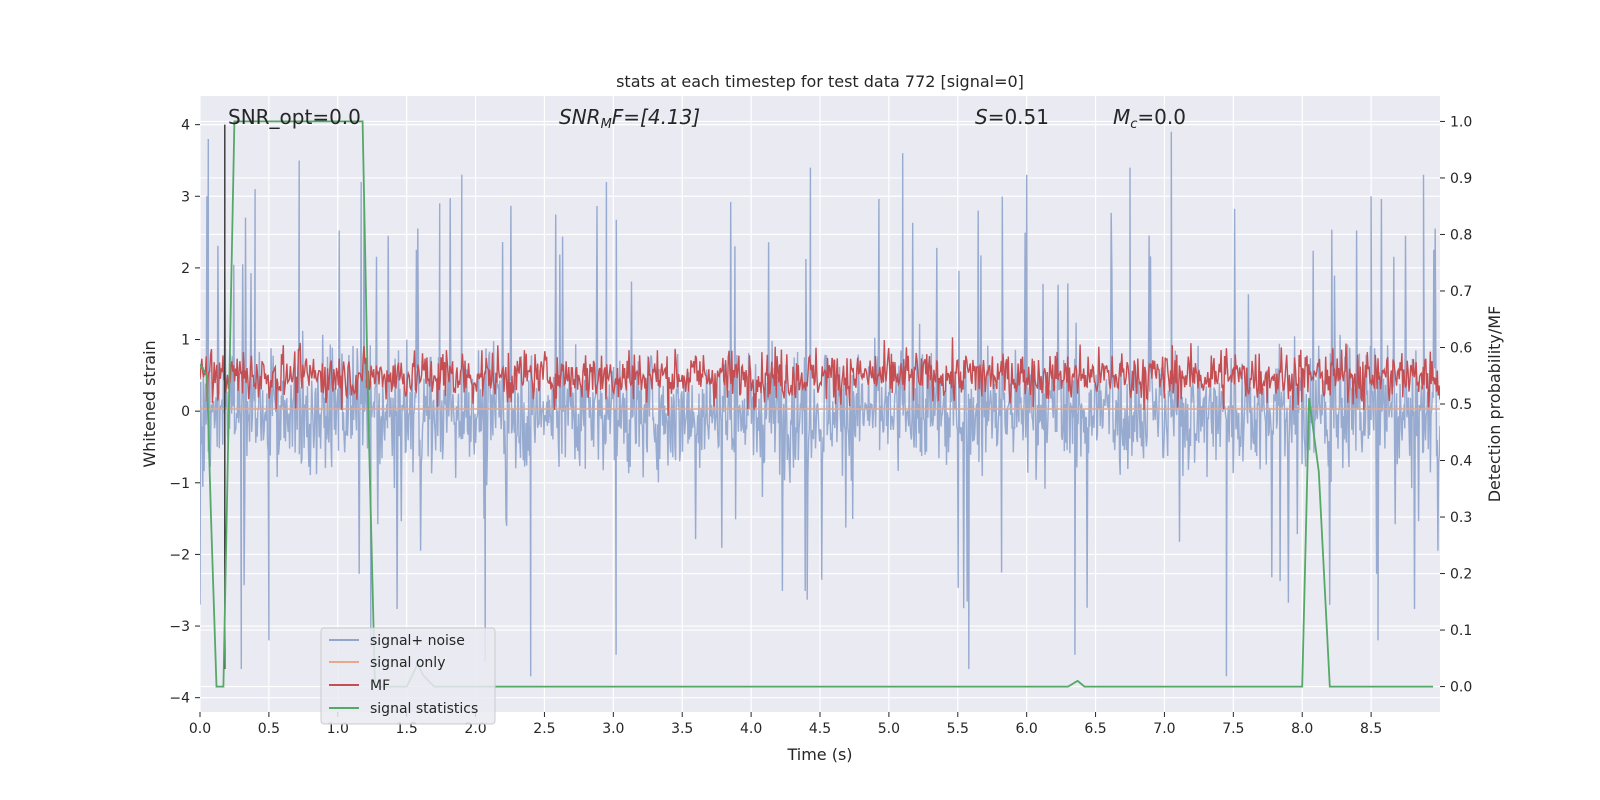 This screenshot has width=1600, height=800. I want to click on legend-label-signal-noise: signal+ noise, so click(417, 641).